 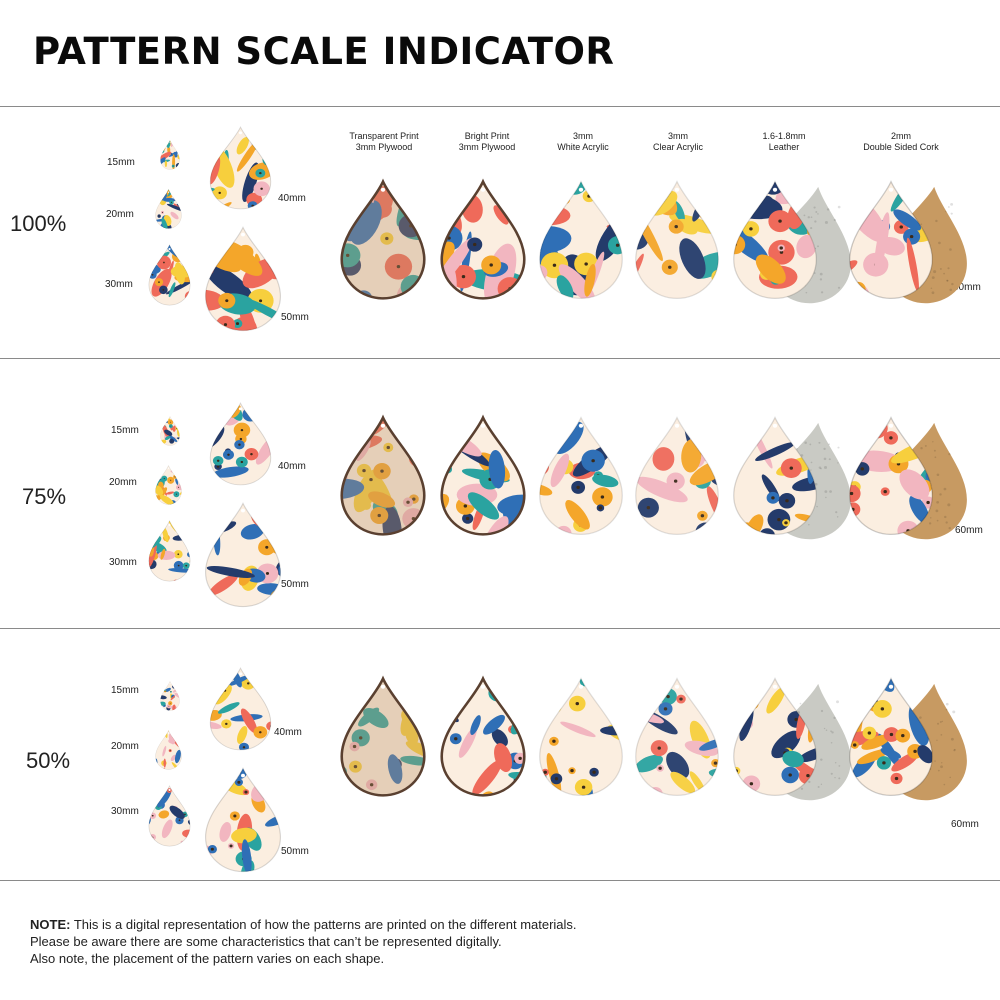 What do you see at coordinates (38, 223) in the screenshot?
I see `scale-label-100: 100%` at bounding box center [38, 223].